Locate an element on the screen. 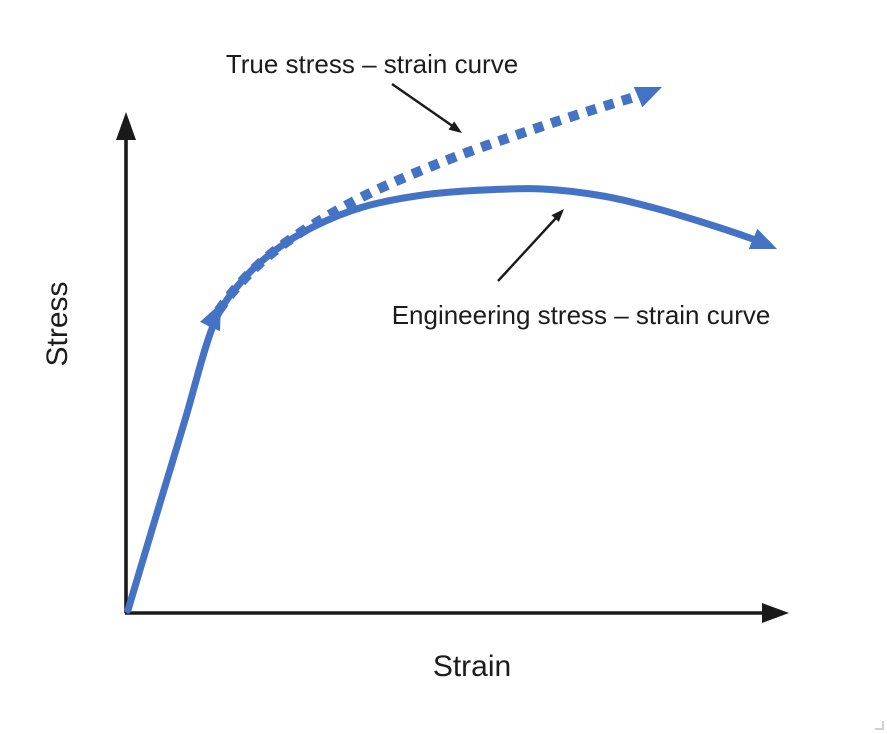 This screenshot has height=734, width=887. x-axis-arrowhead-icon is located at coordinates (775, 613).